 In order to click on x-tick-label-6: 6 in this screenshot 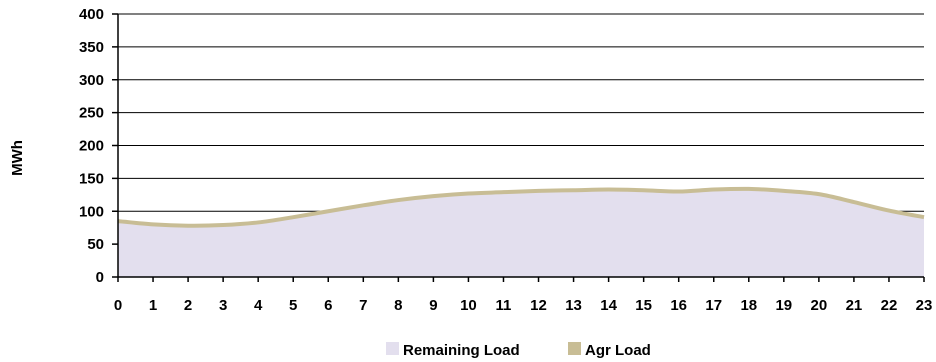, I will do `click(328, 305)`.